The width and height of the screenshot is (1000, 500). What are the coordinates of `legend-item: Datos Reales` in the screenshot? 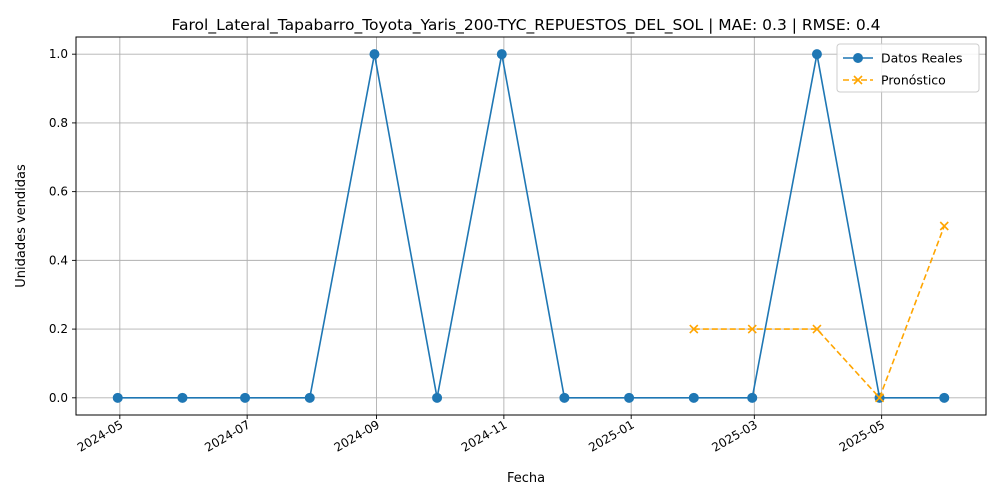 It's located at (902, 58).